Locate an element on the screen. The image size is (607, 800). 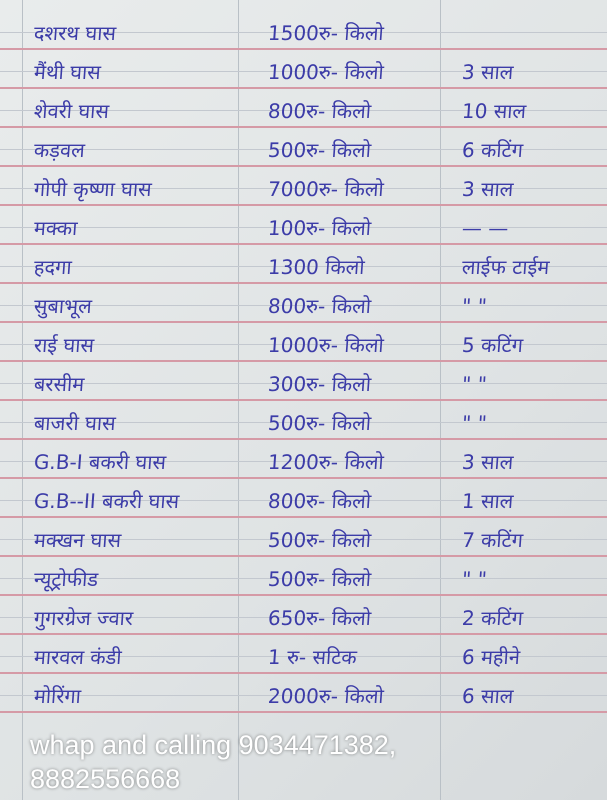
fodder-name: हदगा is located at coordinates (53, 267).